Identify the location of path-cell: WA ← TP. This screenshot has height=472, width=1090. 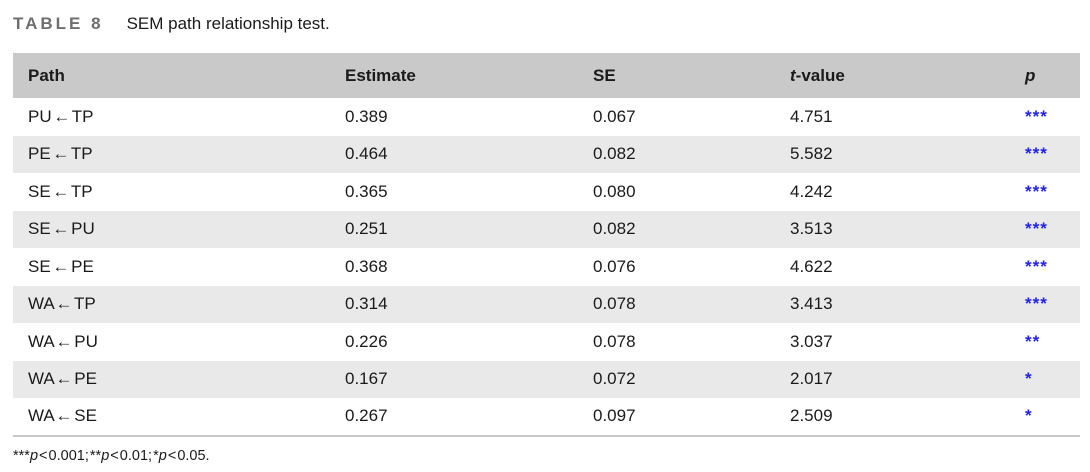
(62, 304).